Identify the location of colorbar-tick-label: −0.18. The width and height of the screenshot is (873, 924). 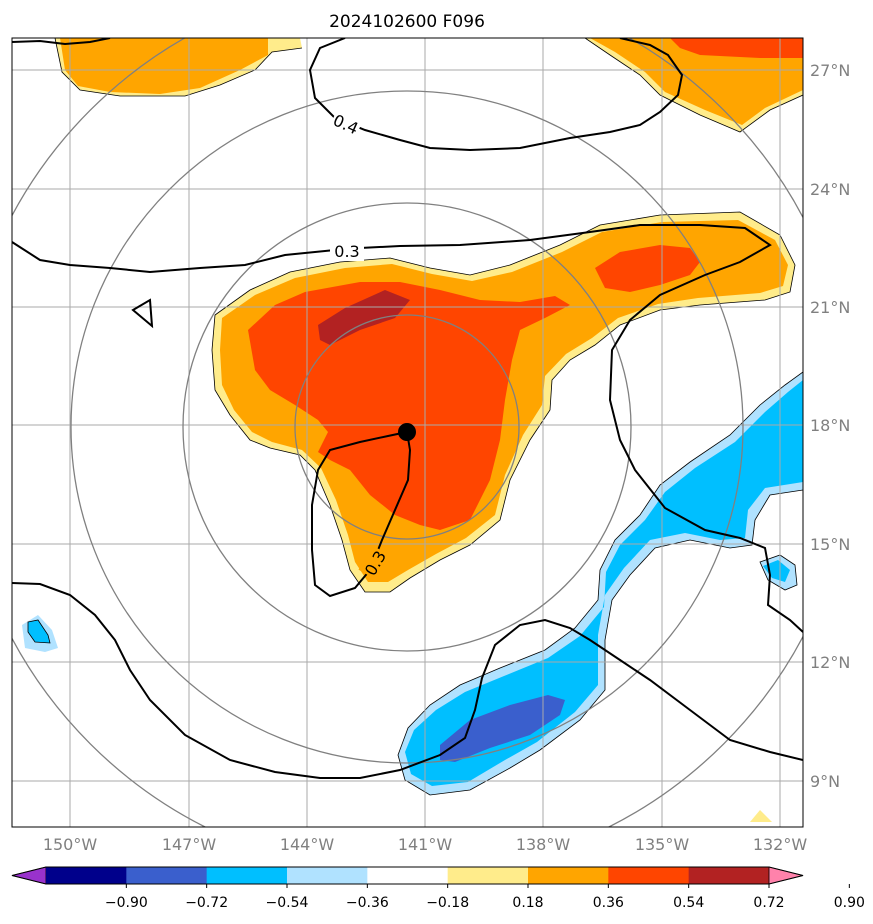
(447, 903).